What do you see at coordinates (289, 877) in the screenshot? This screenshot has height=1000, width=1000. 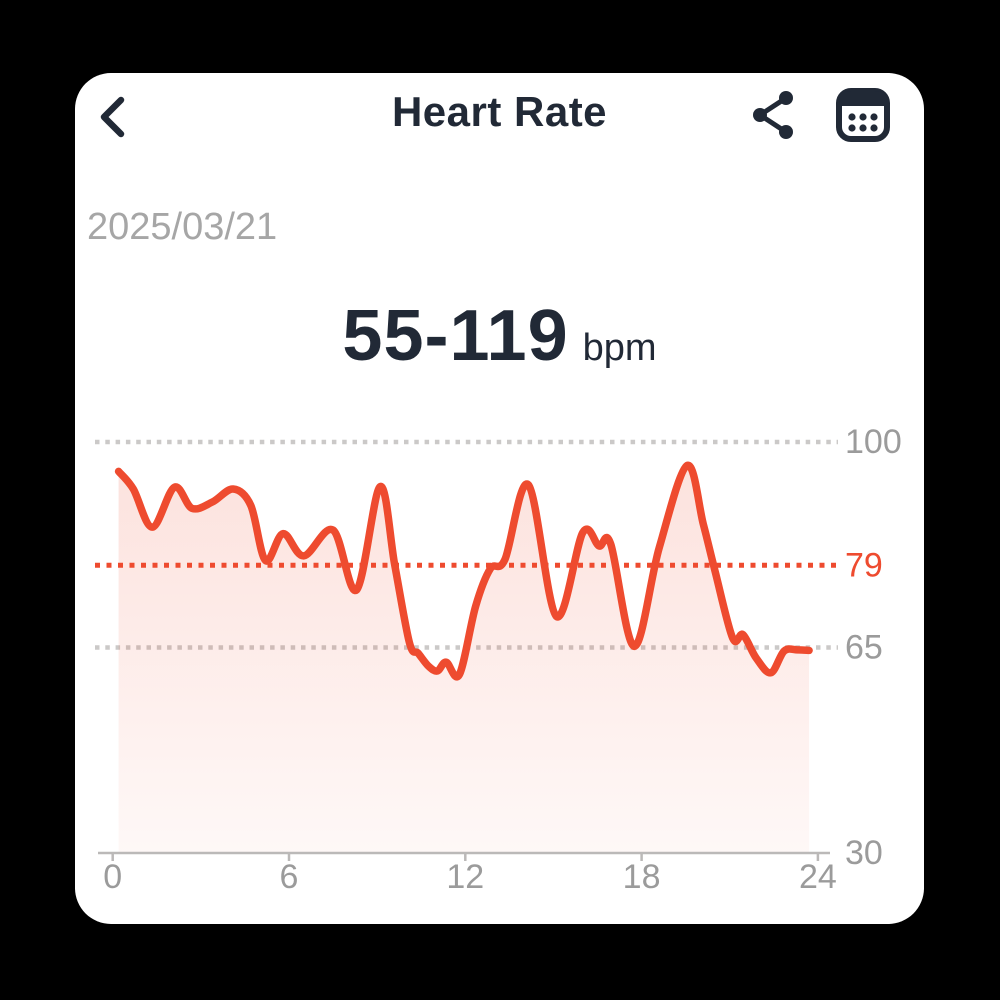 I see `x-axis-label-6: 6` at bounding box center [289, 877].